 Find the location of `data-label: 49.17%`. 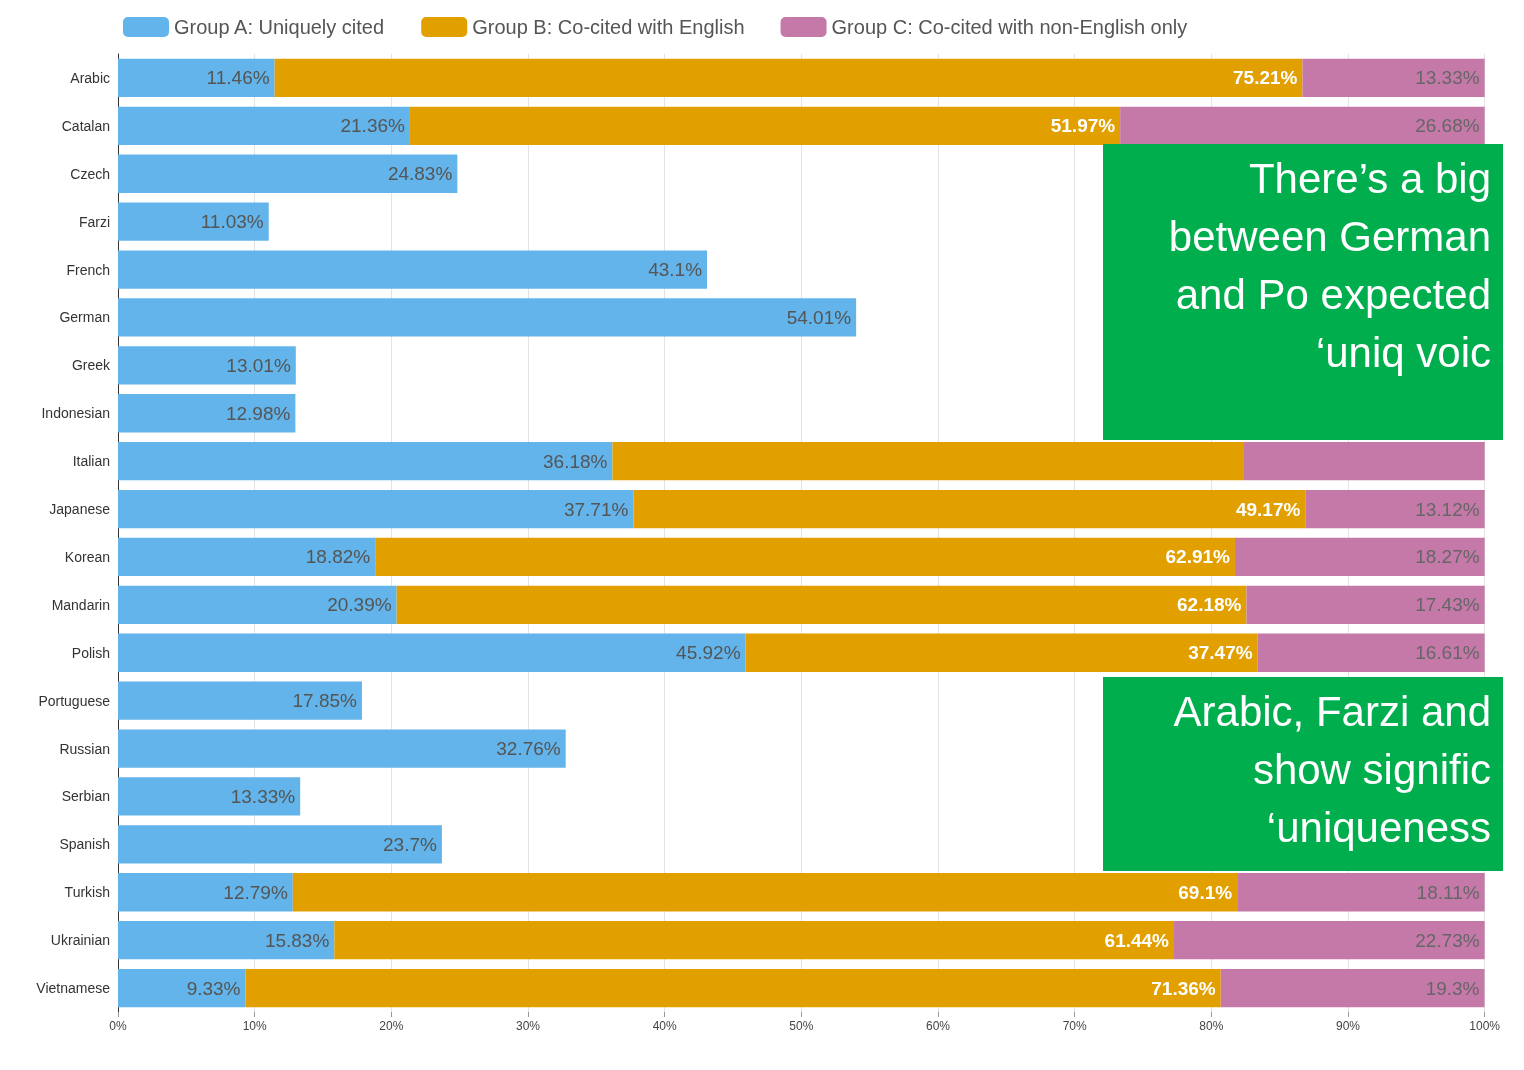

data-label: 49.17% is located at coordinates (1268, 509).